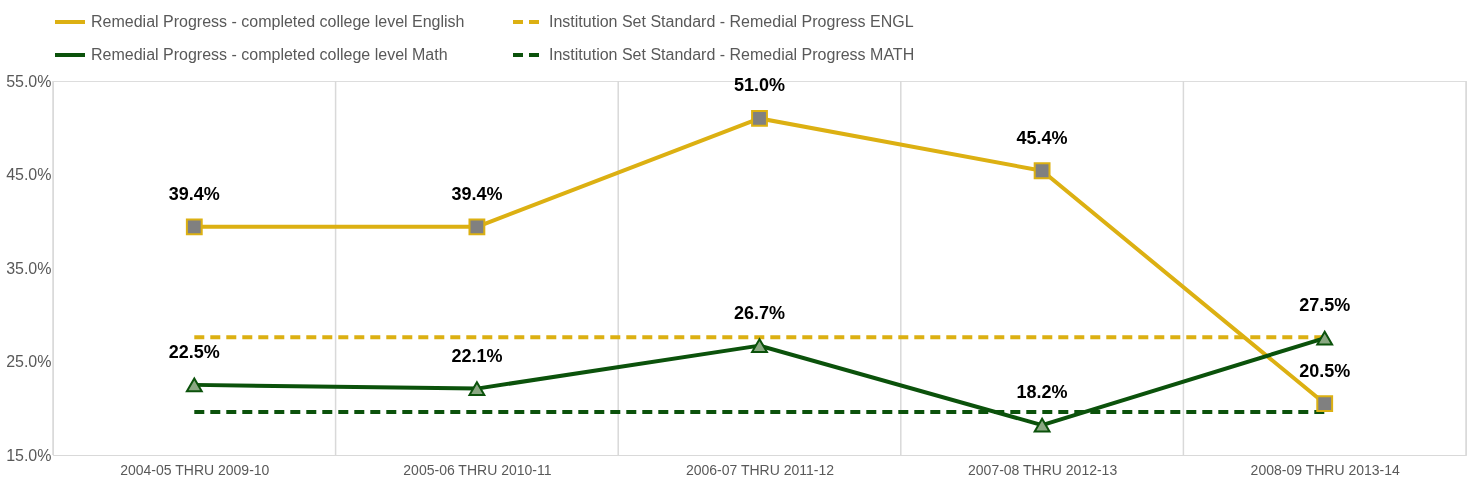 This screenshot has height=482, width=1477. What do you see at coordinates (29, 174) in the screenshot?
I see `y-tick-label: 45.0%` at bounding box center [29, 174].